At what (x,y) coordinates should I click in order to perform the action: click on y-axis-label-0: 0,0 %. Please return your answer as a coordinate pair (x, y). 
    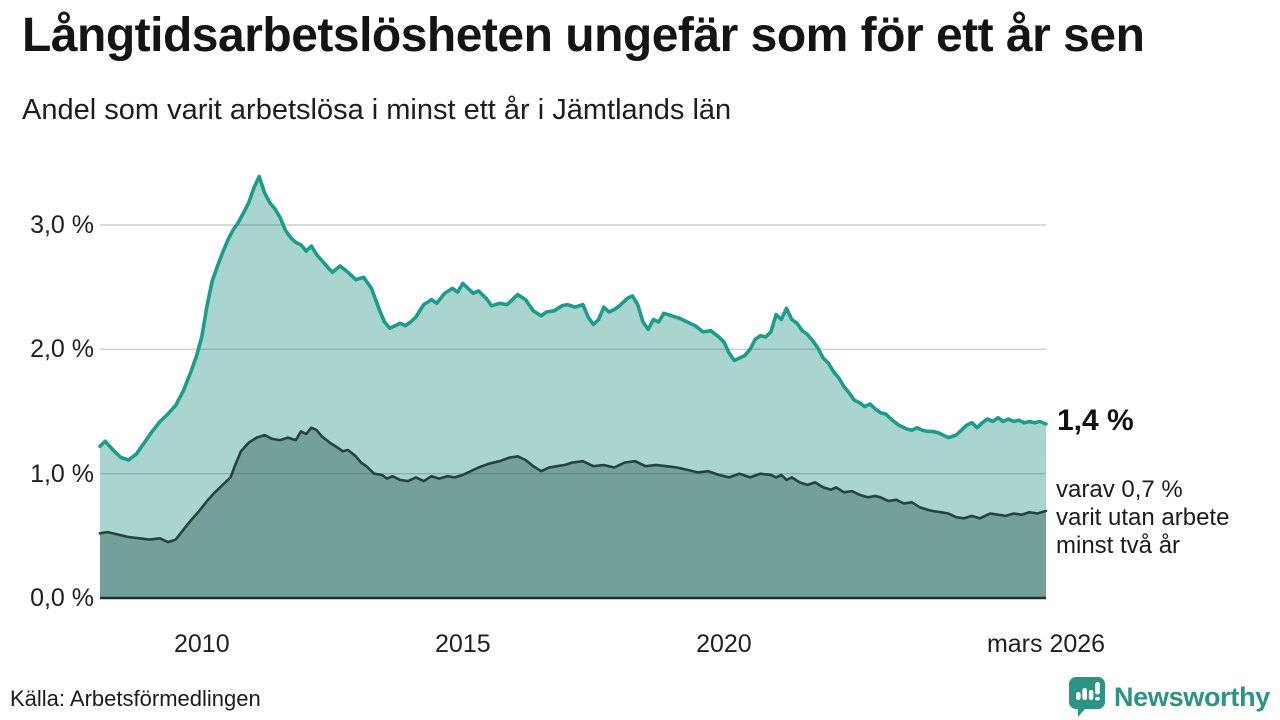
    Looking at the image, I should click on (62, 598).